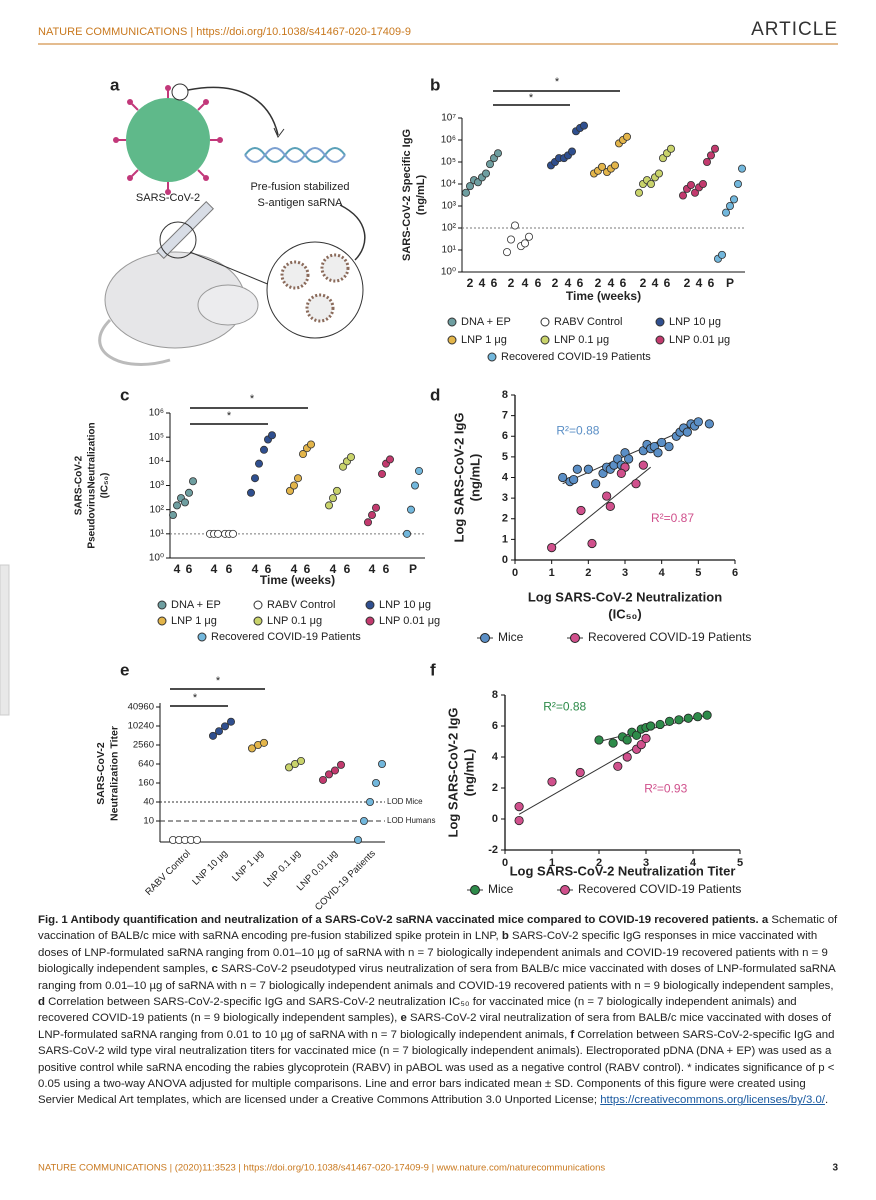 This screenshot has height=1200, width=876. What do you see at coordinates (623, 870) in the screenshot?
I see `x-axis-title: Log SARS-CoV-2 Neutralization Titer` at bounding box center [623, 870].